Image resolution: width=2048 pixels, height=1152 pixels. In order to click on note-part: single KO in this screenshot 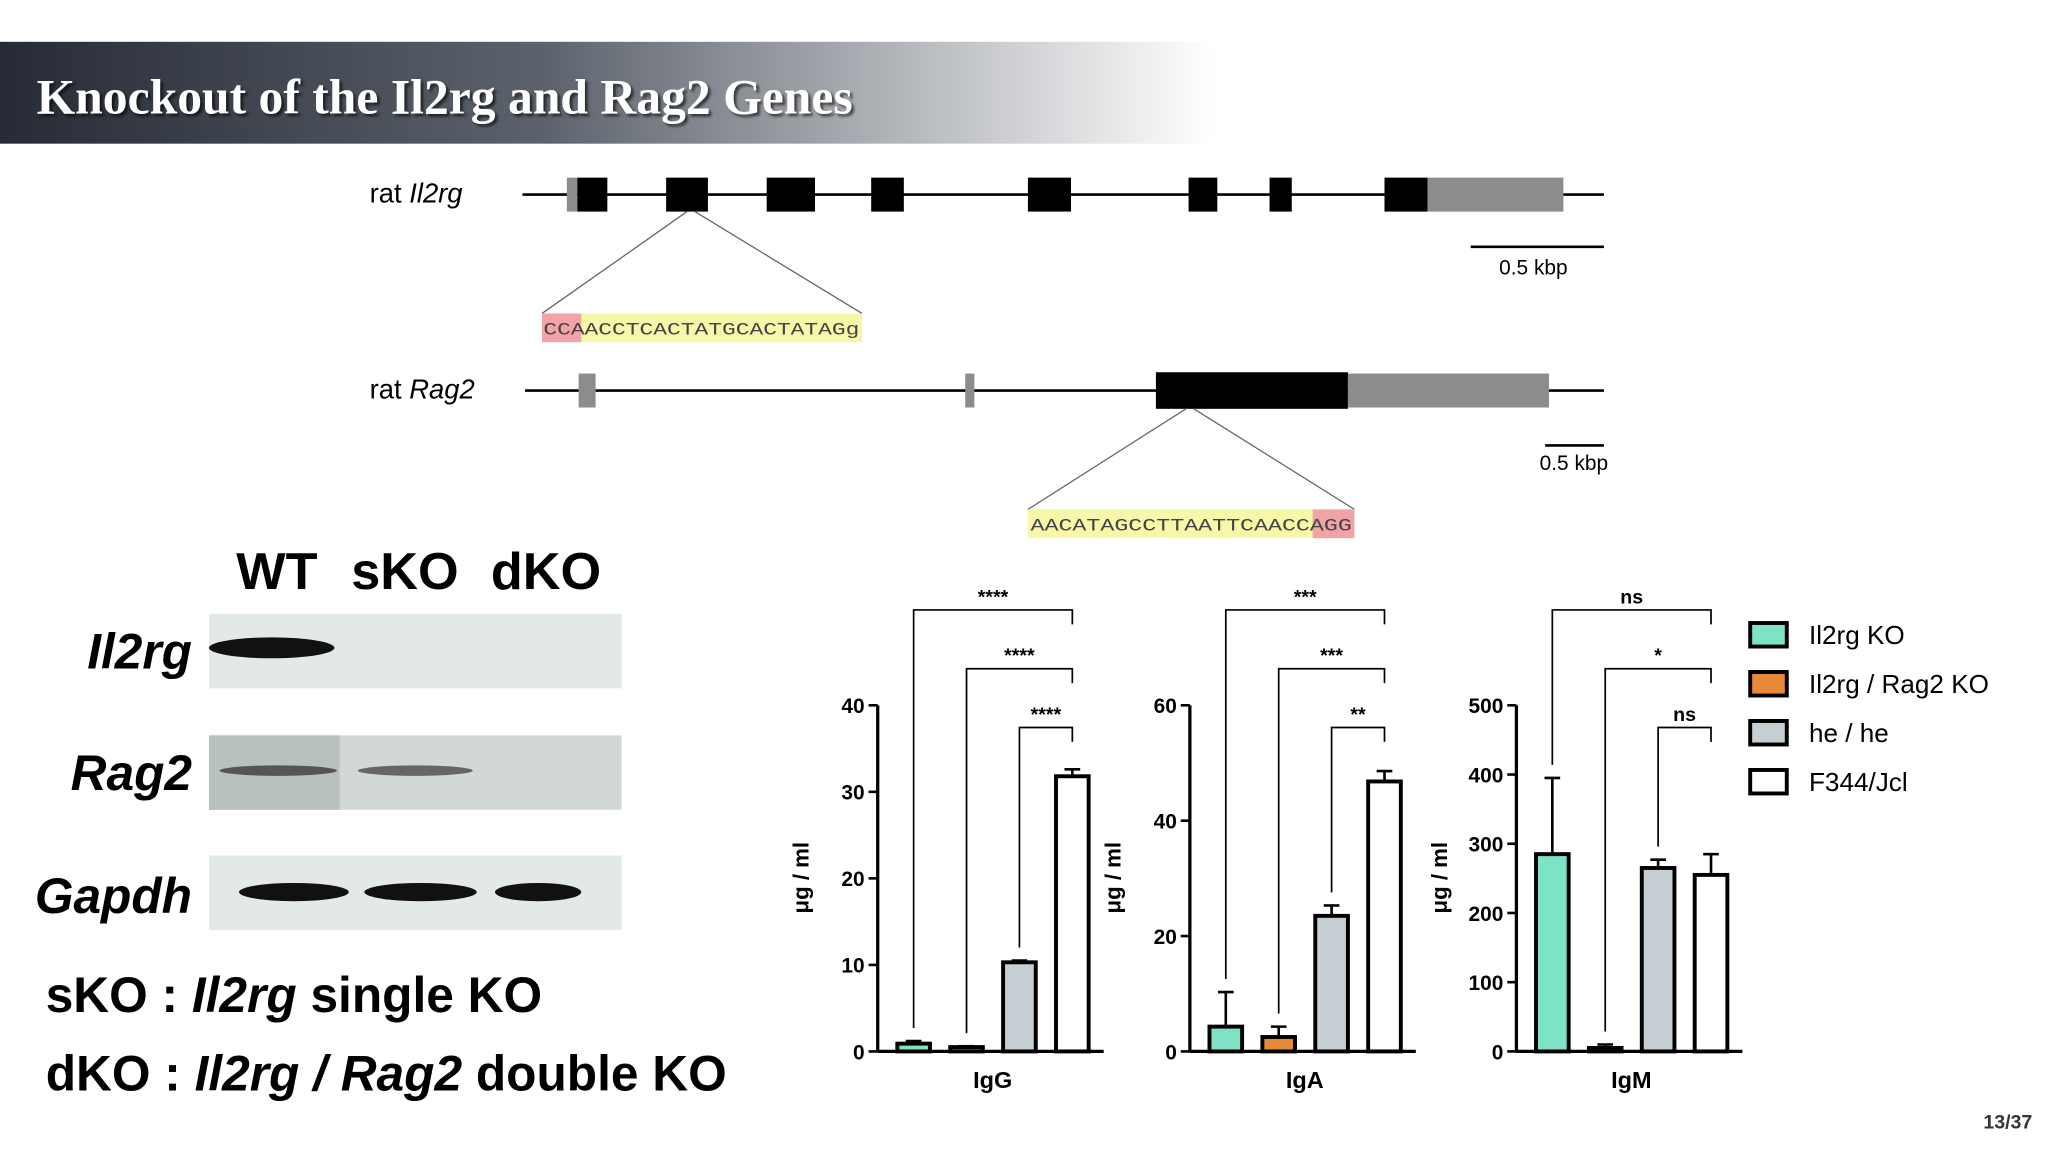, I will do `click(419, 995)`.